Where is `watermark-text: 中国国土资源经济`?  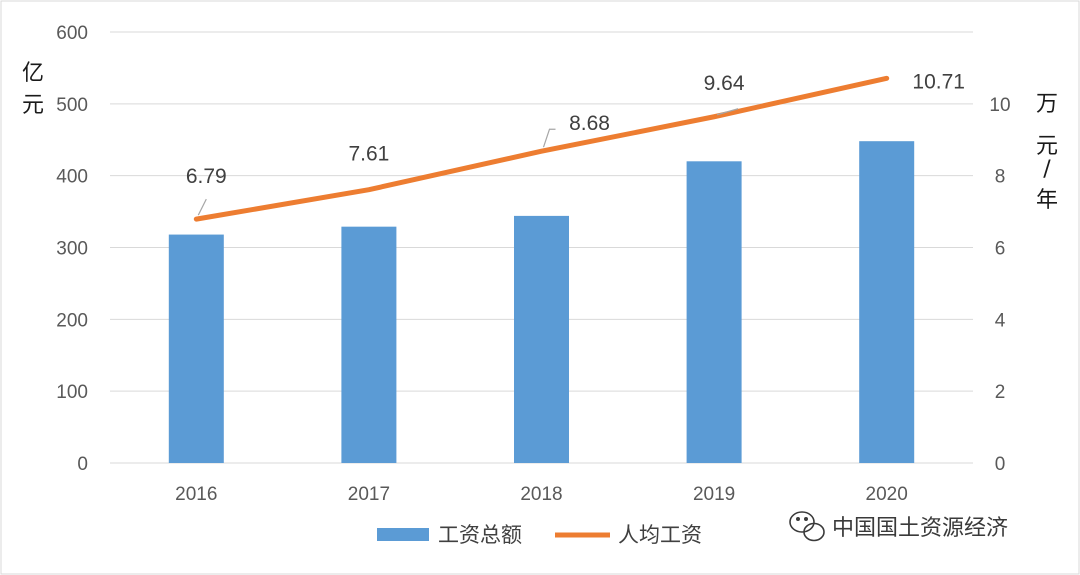
watermark-text: 中国国土资源经济 is located at coordinates (920, 528).